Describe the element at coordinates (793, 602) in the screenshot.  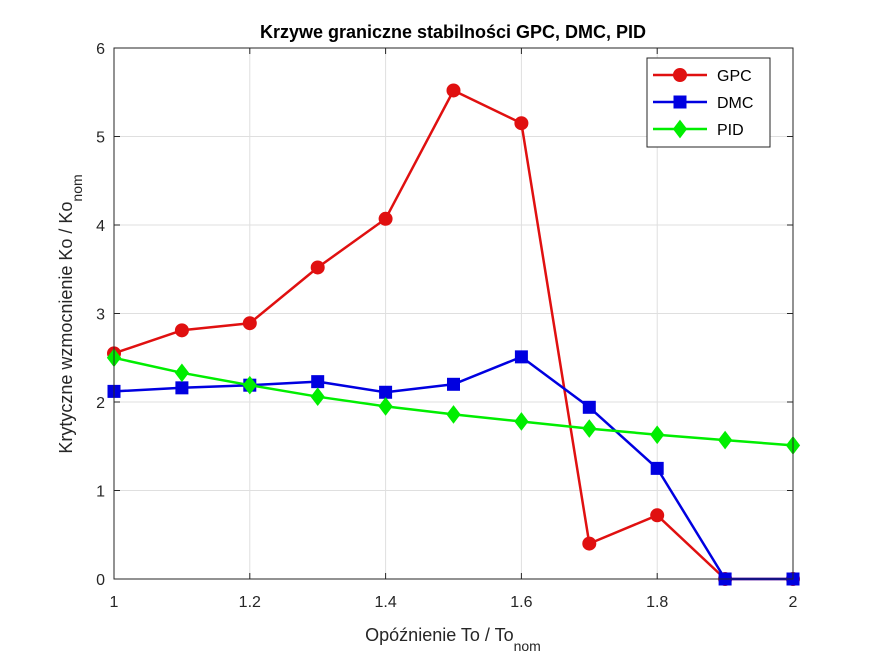
I see `x-tick-label: 2` at that location.